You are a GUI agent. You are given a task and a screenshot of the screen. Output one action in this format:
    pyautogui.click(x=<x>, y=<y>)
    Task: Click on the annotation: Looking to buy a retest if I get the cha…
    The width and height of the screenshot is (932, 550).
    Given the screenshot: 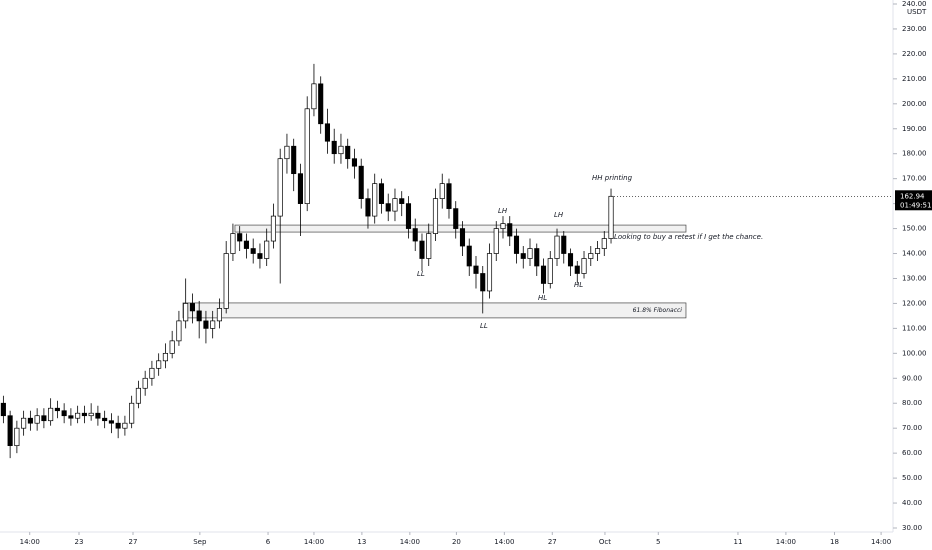 What is the action you would take?
    pyautogui.click(x=688, y=237)
    